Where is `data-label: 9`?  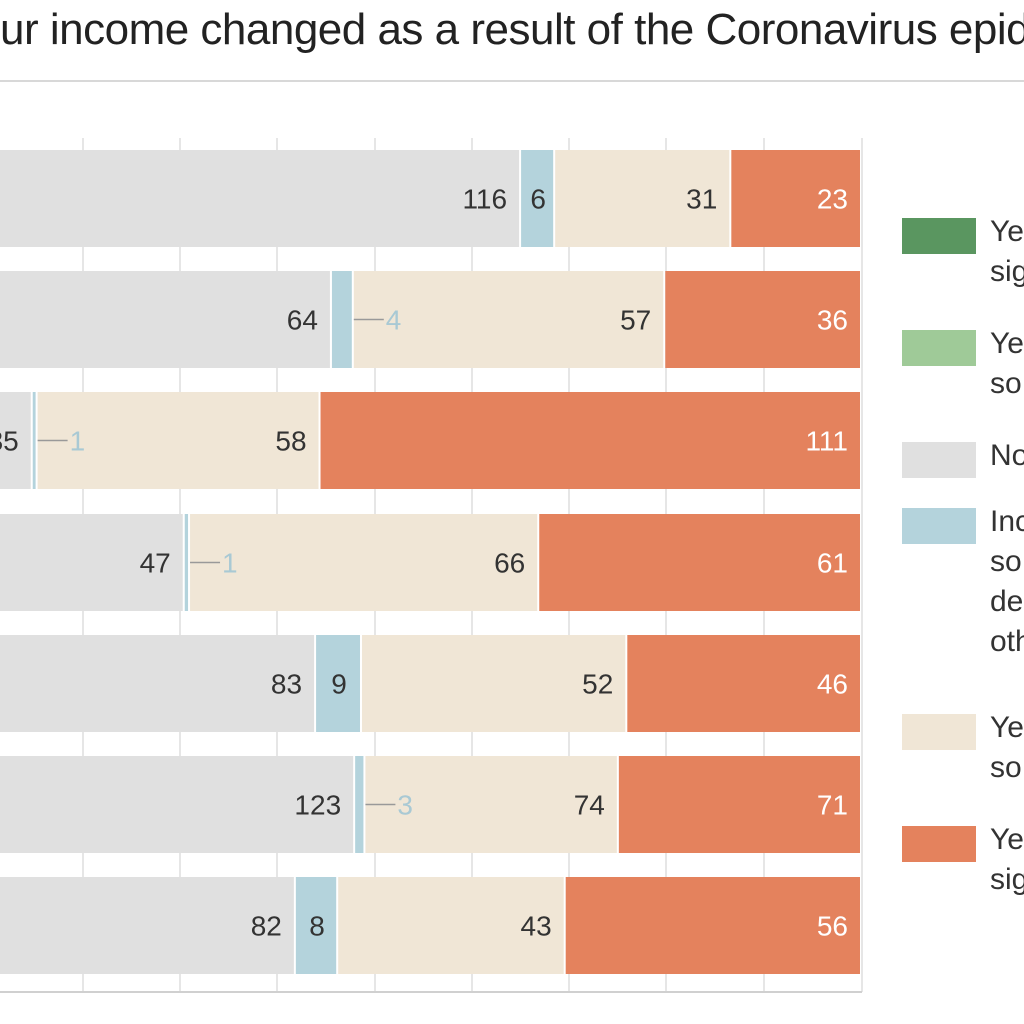 data-label: 9 is located at coordinates (339, 684).